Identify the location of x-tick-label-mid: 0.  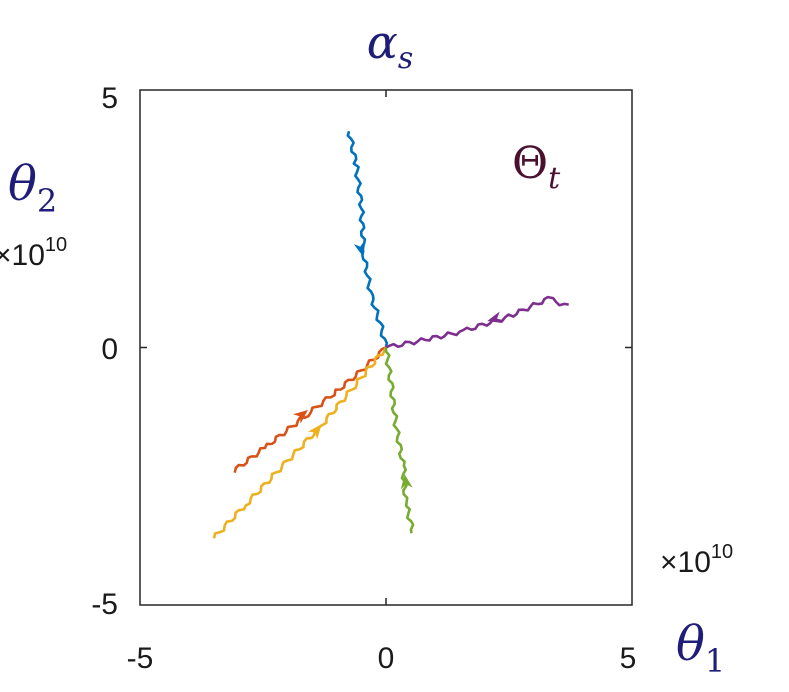
(386, 658).